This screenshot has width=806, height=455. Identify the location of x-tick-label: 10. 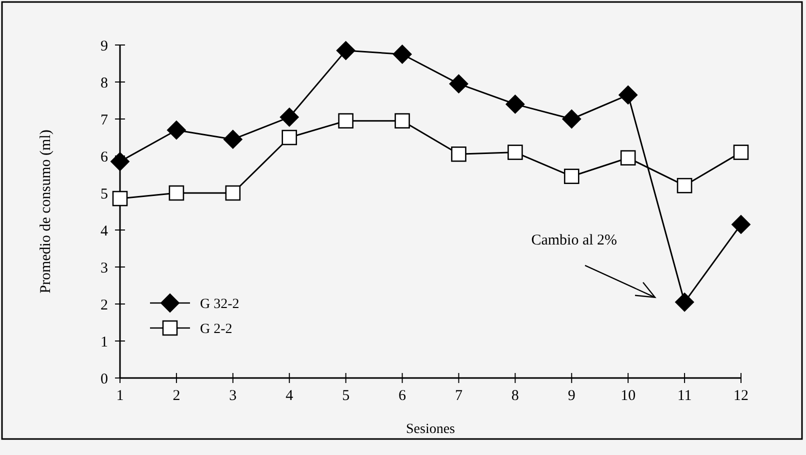
(628, 396).